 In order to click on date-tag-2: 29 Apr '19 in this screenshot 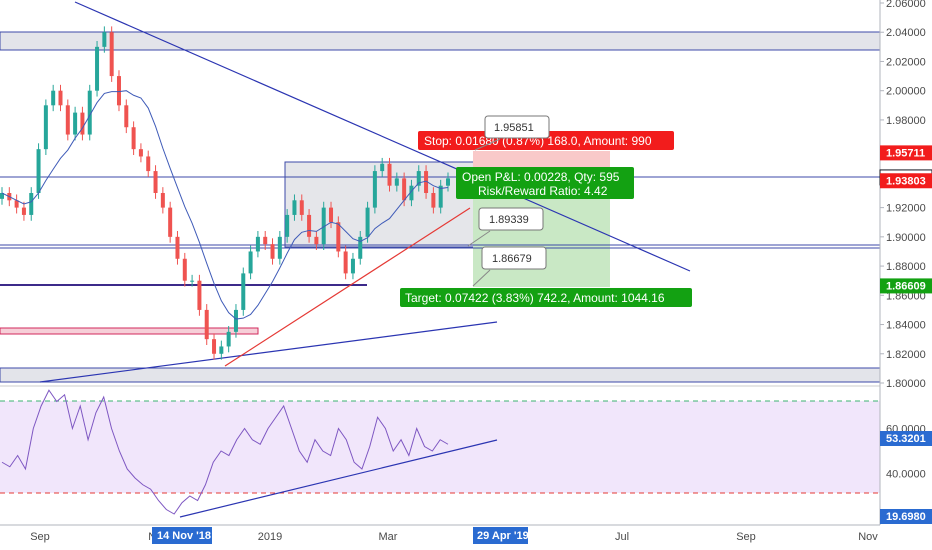, I will do `click(501, 535)`.